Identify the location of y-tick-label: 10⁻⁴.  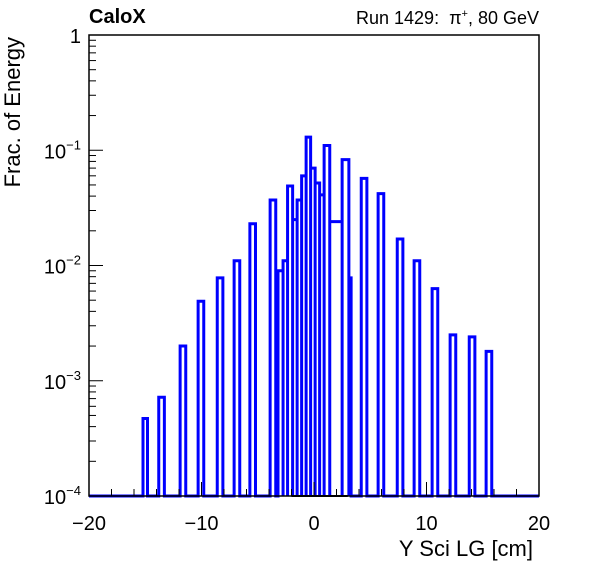
(62, 496).